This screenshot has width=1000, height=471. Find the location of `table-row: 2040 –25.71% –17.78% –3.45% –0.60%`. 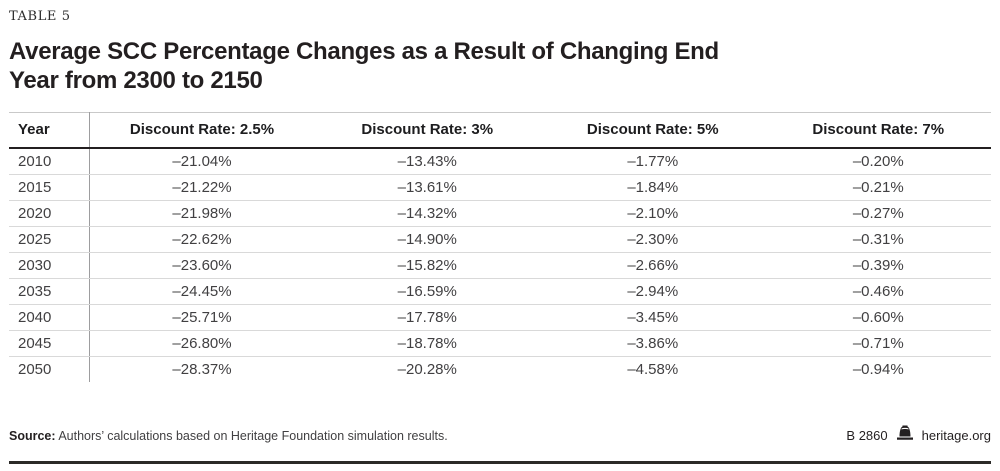

table-row: 2040 –25.71% –17.78% –3.45% –0.60% is located at coordinates (500, 317).